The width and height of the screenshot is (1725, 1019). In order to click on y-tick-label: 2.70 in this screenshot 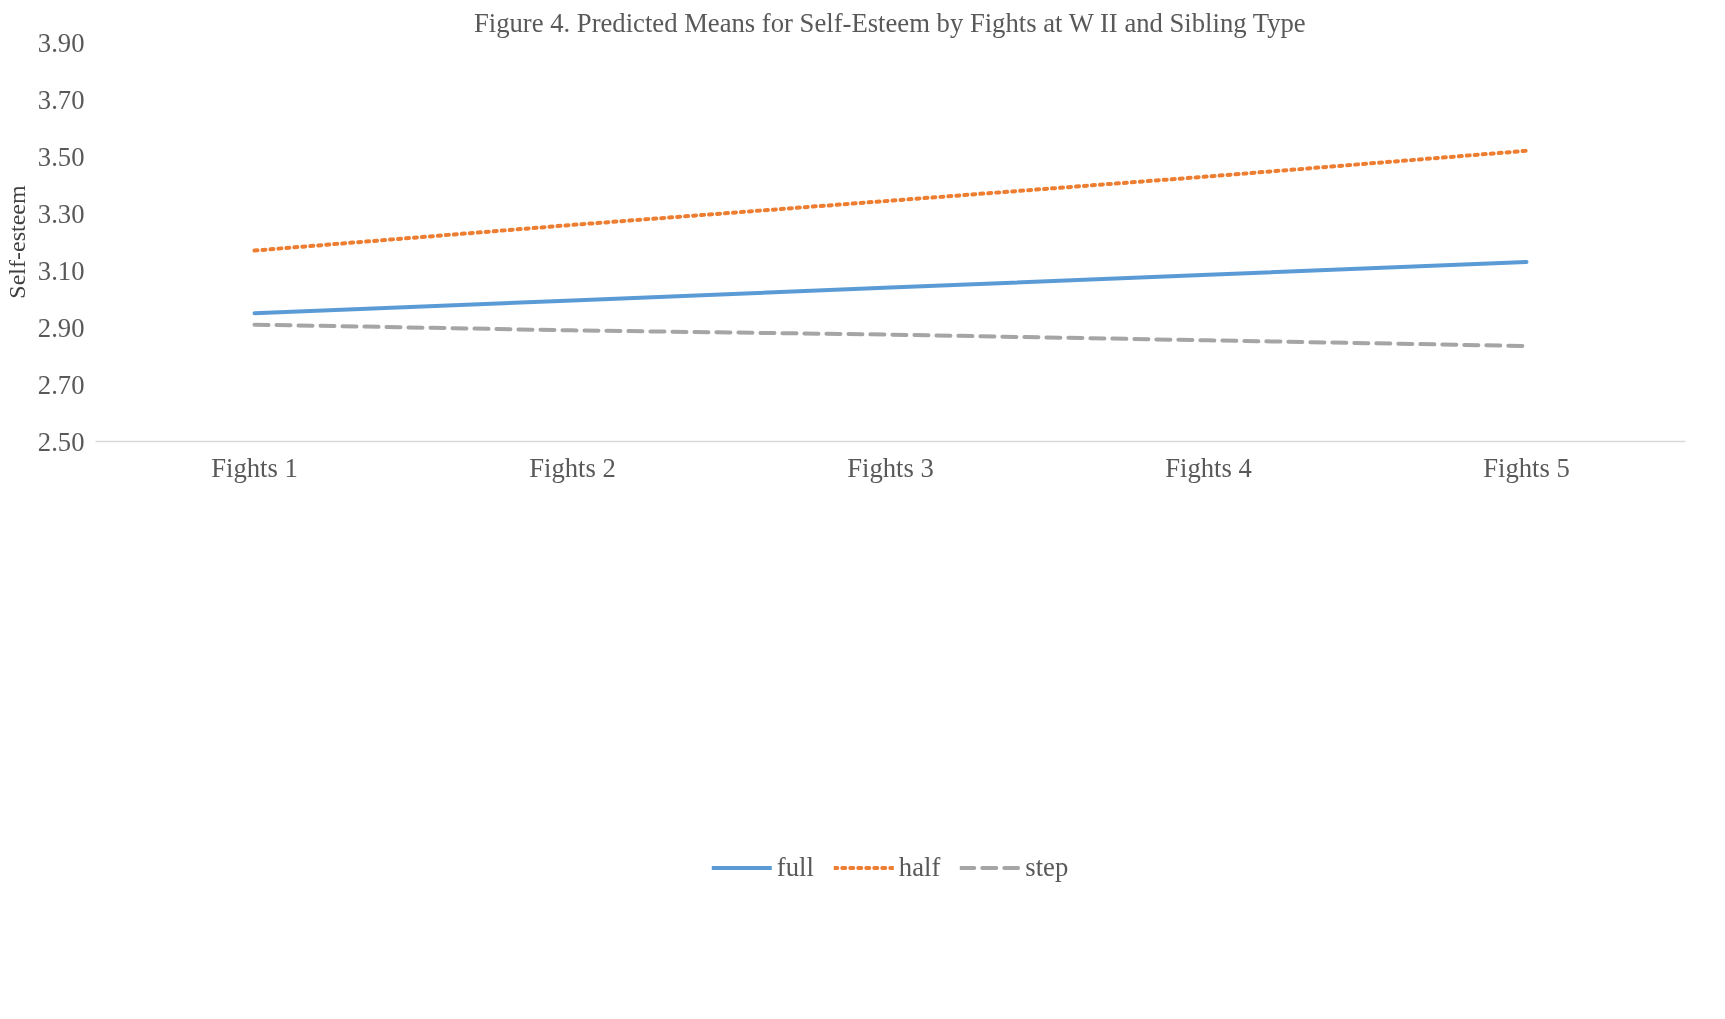, I will do `click(61, 384)`.